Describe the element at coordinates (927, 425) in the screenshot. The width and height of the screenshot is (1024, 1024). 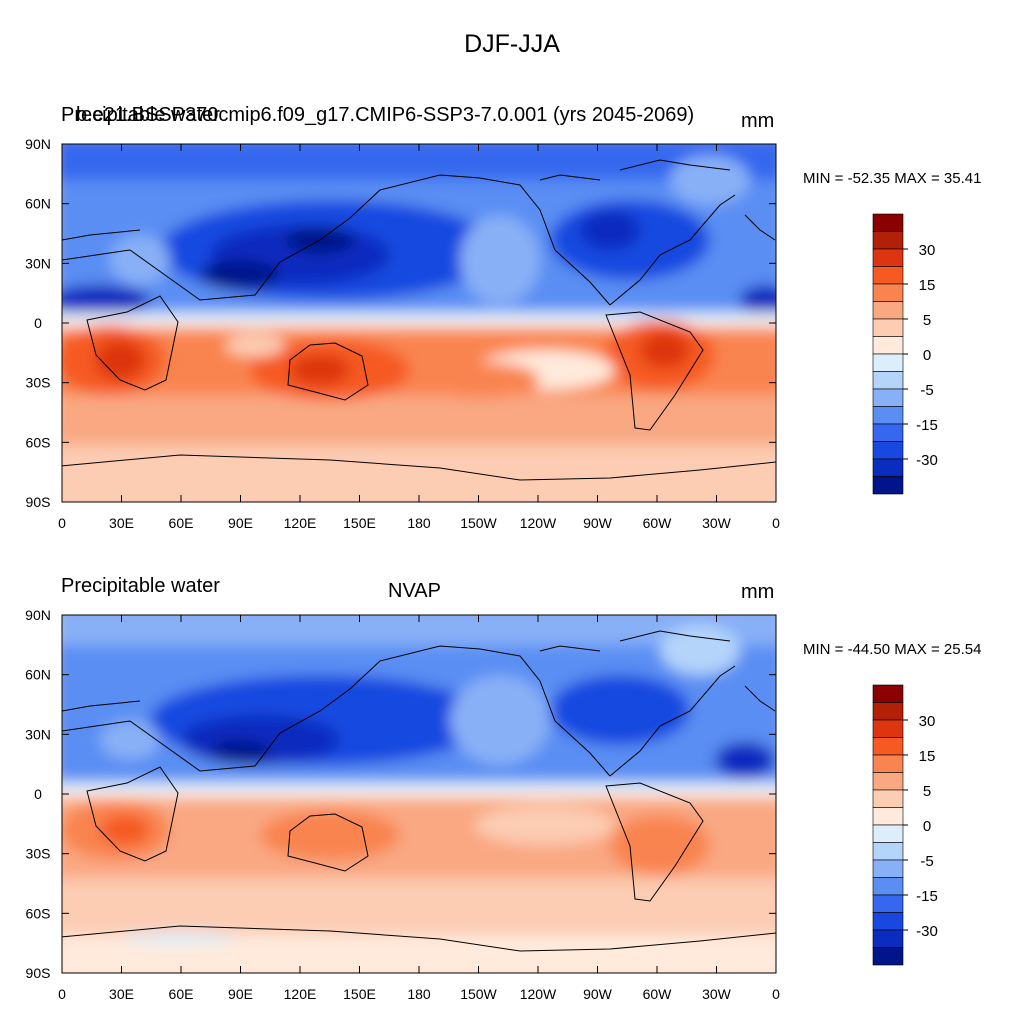
I see `panel1-colorbar-label: -15` at that location.